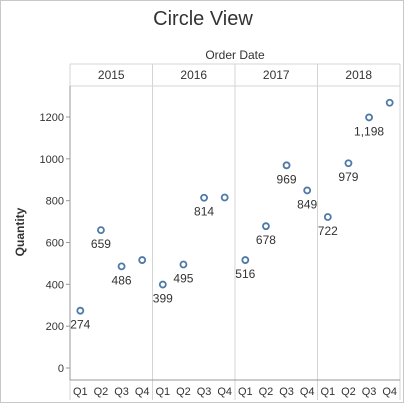 The width and height of the screenshot is (406, 405). What do you see at coordinates (348, 177) in the screenshot?
I see `data-label: 979` at bounding box center [348, 177].